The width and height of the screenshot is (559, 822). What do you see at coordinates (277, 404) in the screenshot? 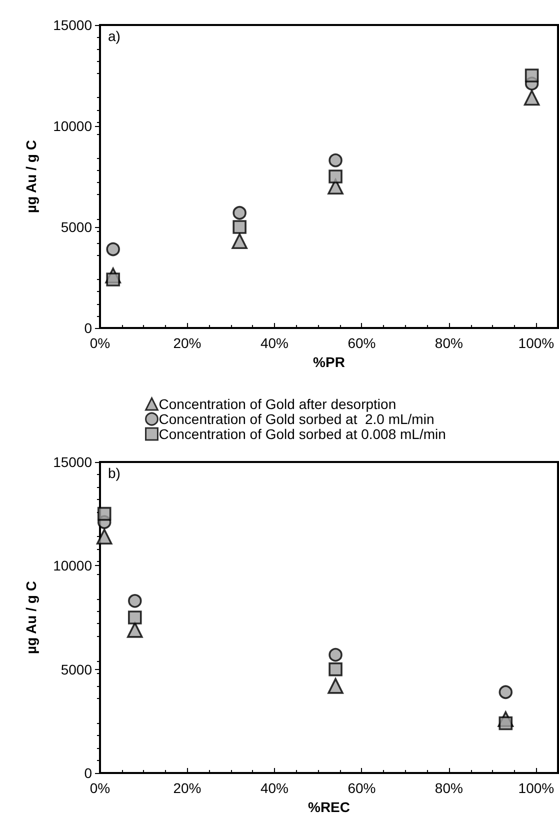
I see `legend-label: Concentration of Gold after desorption` at bounding box center [277, 404].